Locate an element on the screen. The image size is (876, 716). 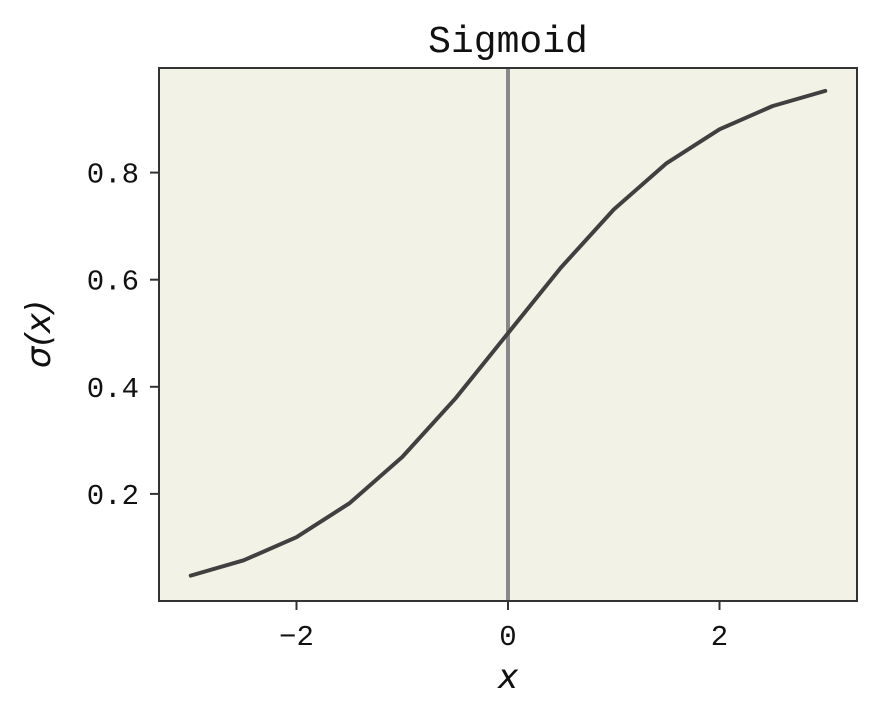
chart-title: Sigmoid is located at coordinates (508, 42).